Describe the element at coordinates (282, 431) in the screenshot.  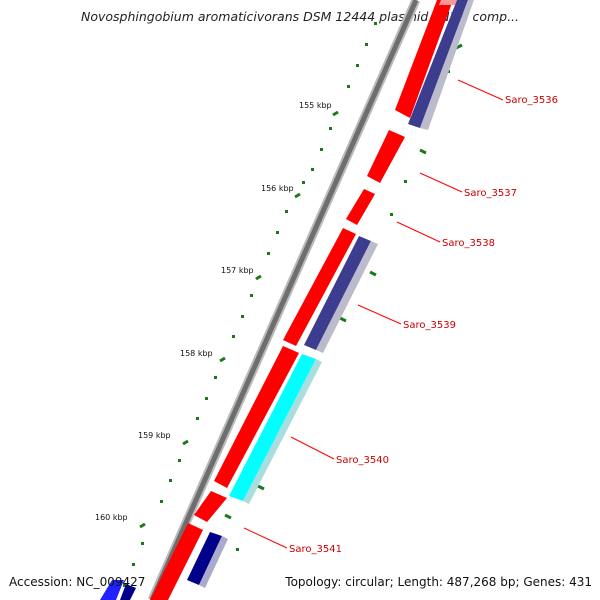
I see `highlight-feature-3540-shade` at that location.